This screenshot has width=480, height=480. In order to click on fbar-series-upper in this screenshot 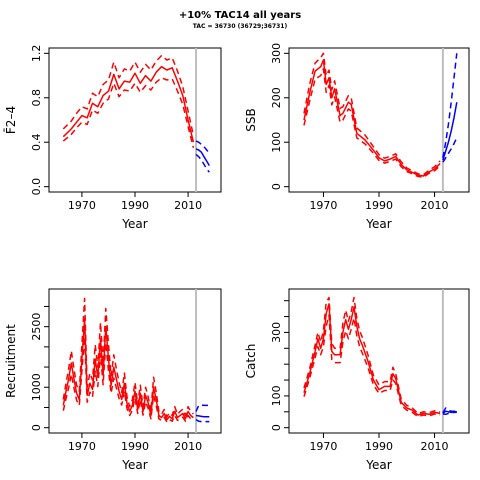, I will do `click(128, 95)`.